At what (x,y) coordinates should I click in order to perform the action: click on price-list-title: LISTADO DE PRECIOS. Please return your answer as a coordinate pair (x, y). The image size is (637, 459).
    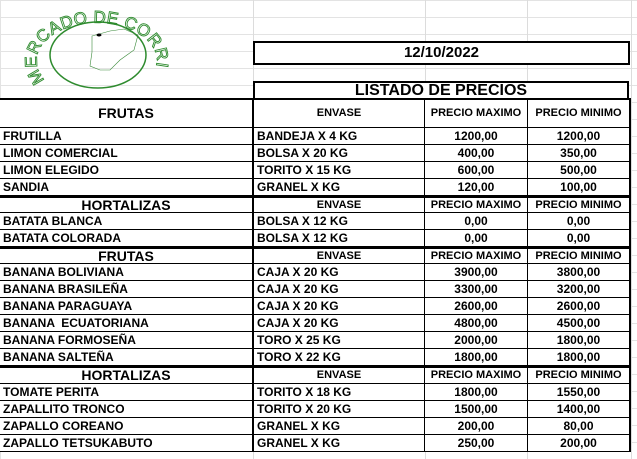
    Looking at the image, I should click on (441, 90).